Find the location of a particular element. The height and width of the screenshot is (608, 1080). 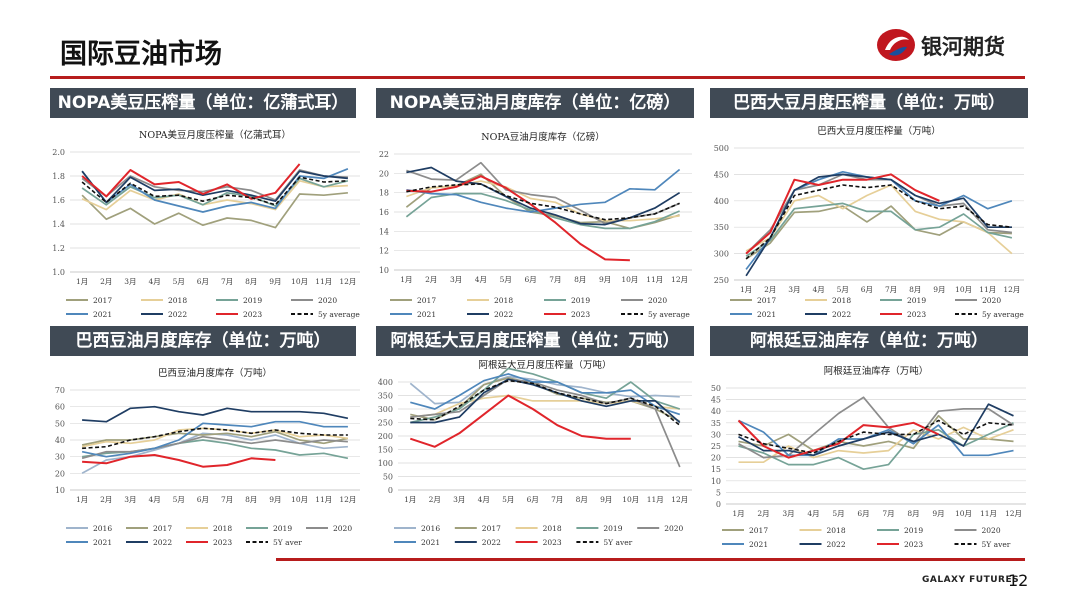

legend-label: 2016 is located at coordinates (102, 528).